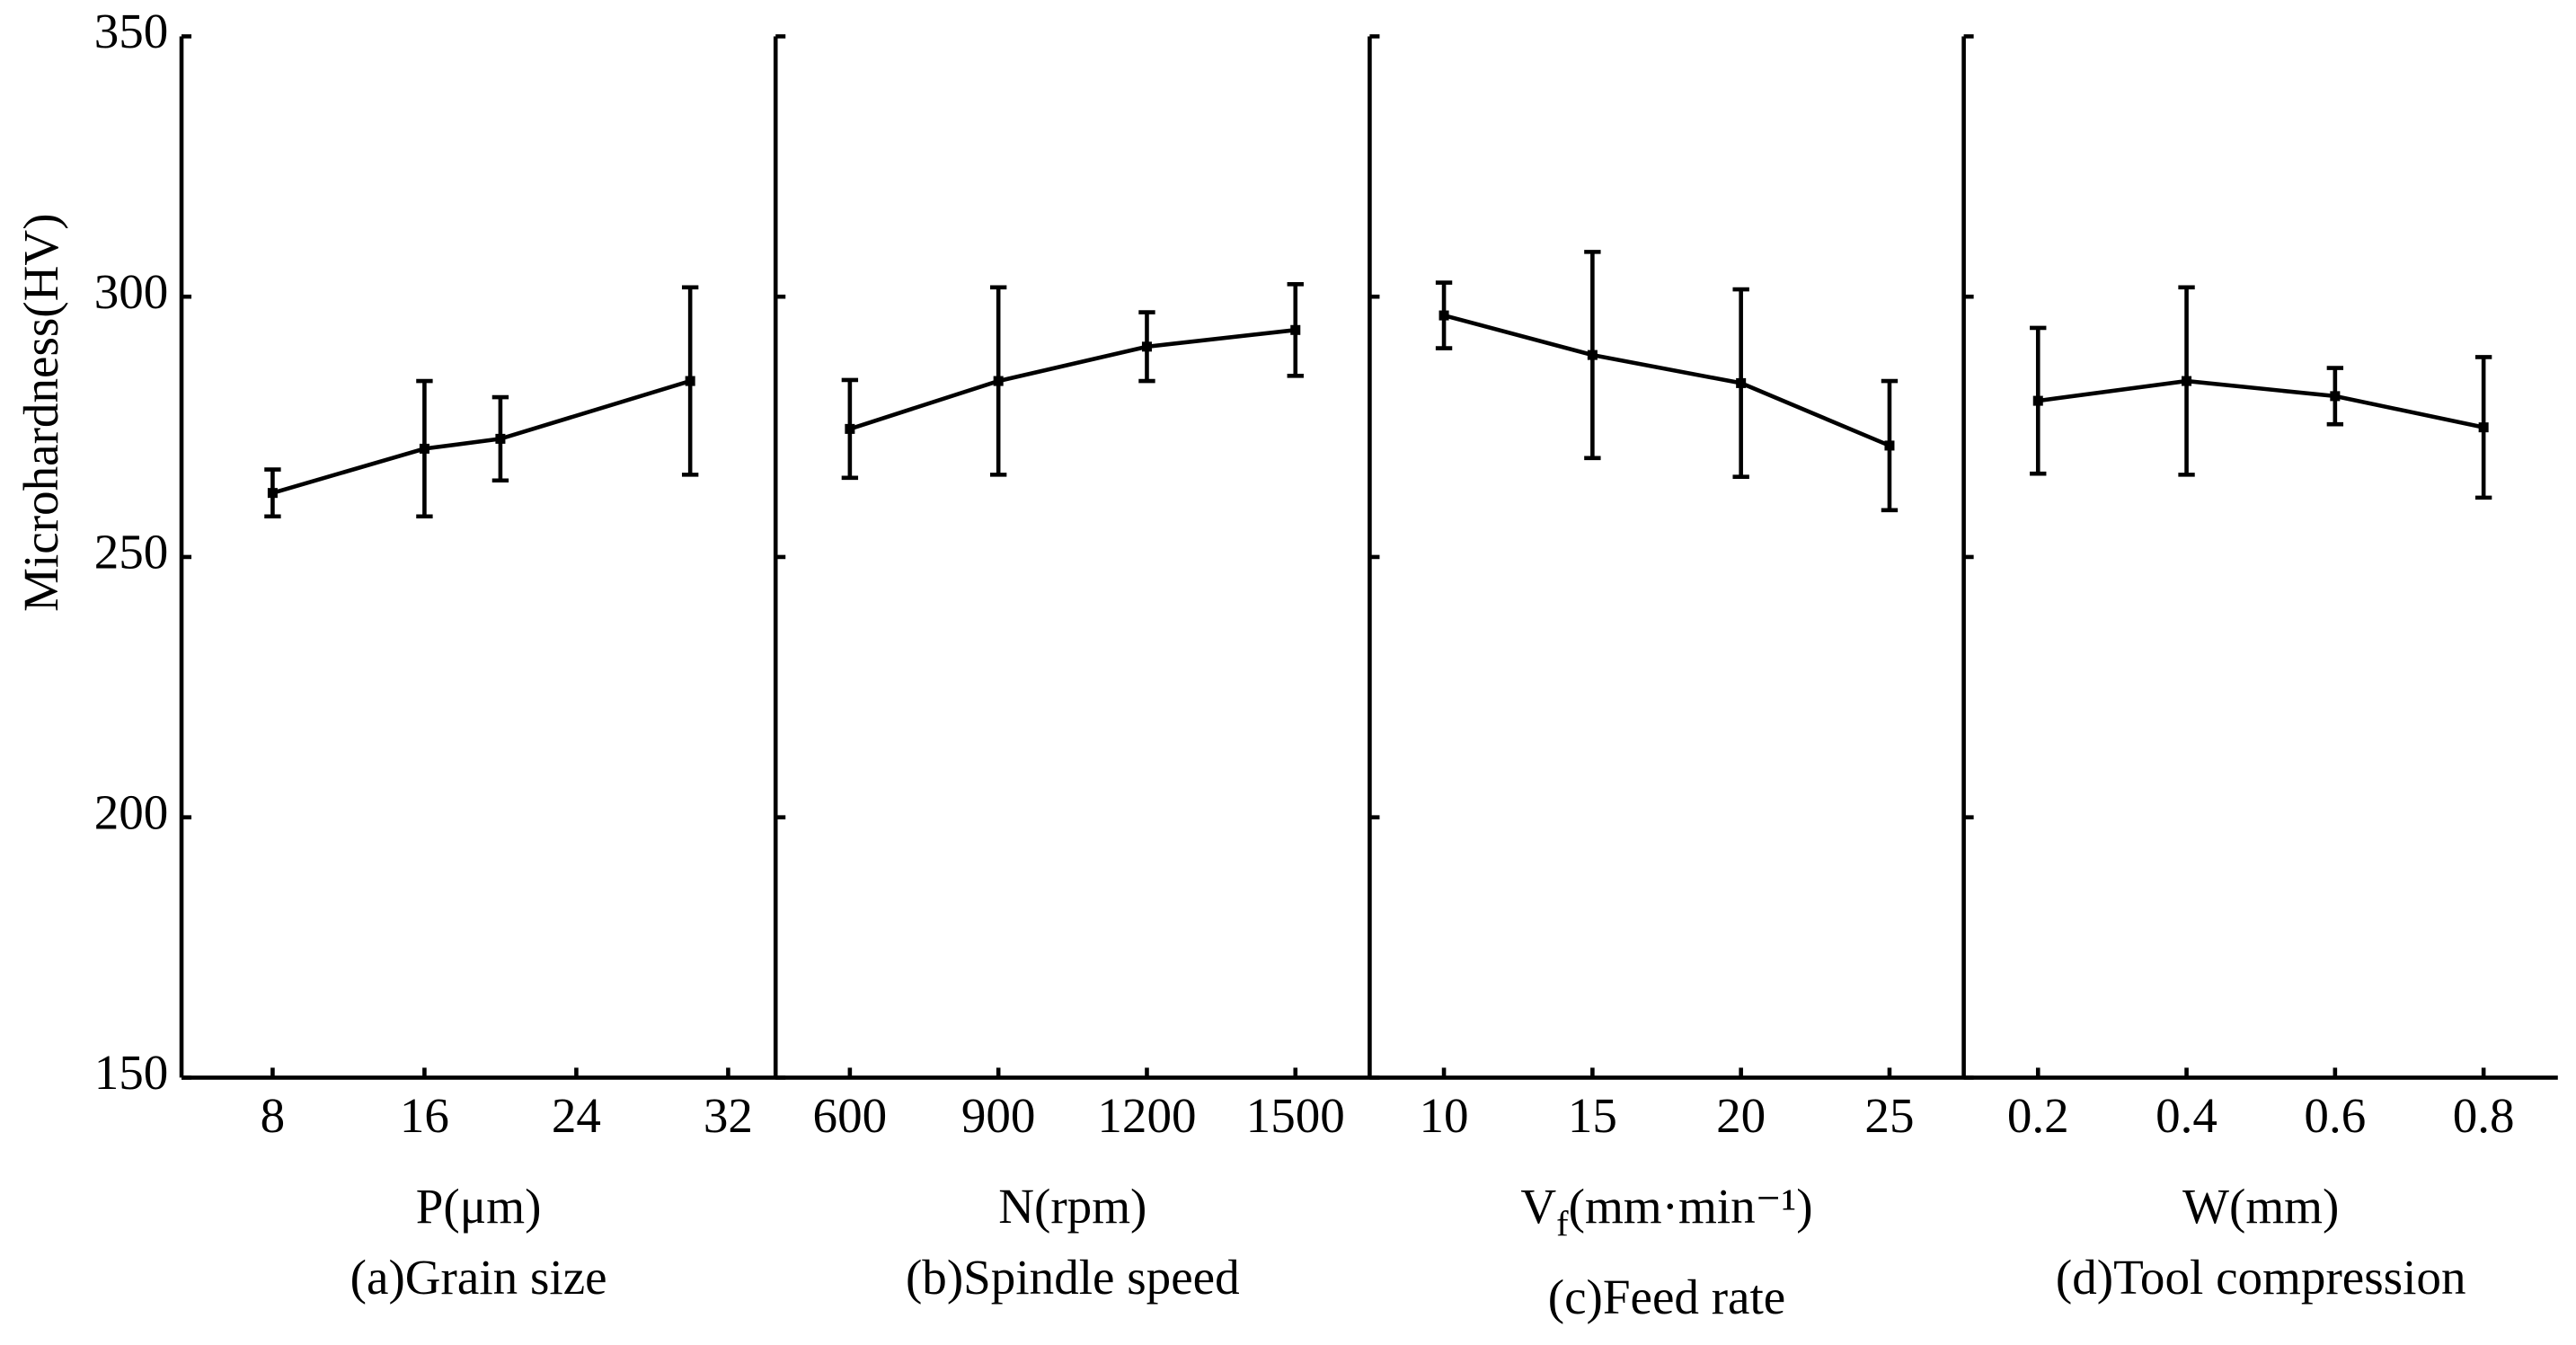  Describe the element at coordinates (1741, 1115) in the screenshot. I see `x-tick-label: 20` at that location.